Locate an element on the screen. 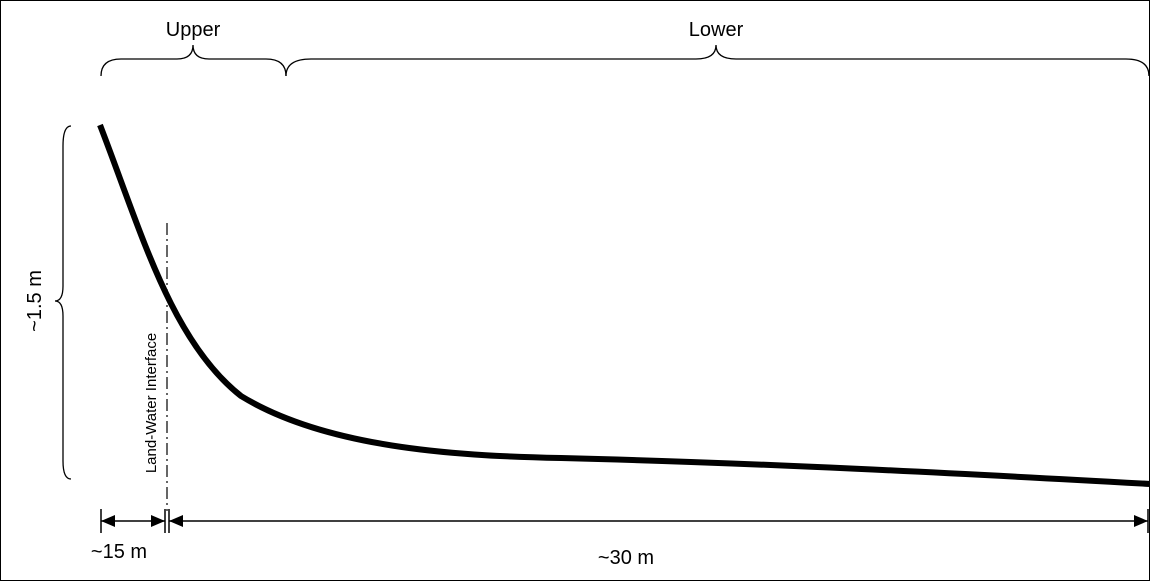 The width and height of the screenshot is (1150, 582). height-brace is located at coordinates (63, 302).